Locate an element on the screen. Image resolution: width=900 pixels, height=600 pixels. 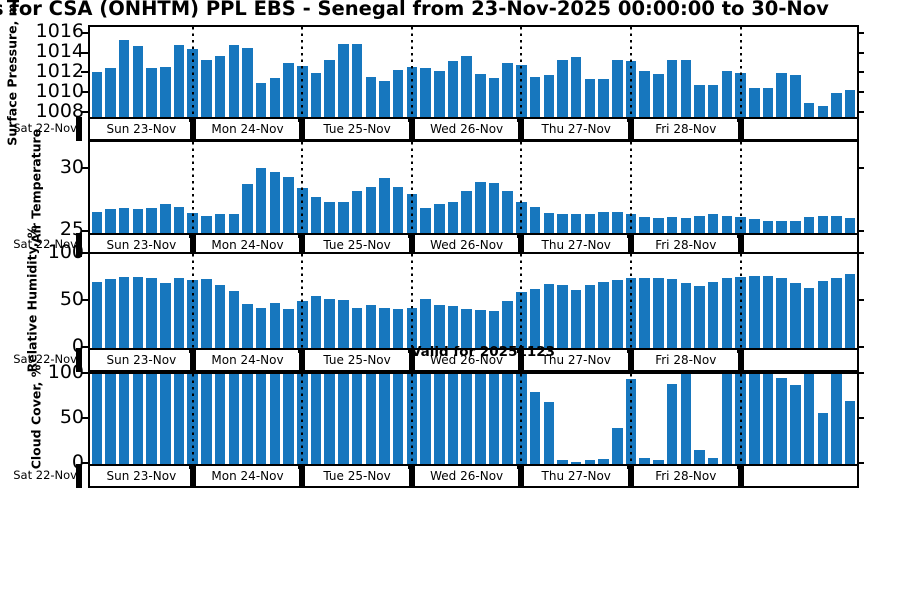
day-axis-left-tick is located at coordinates (79, 360).